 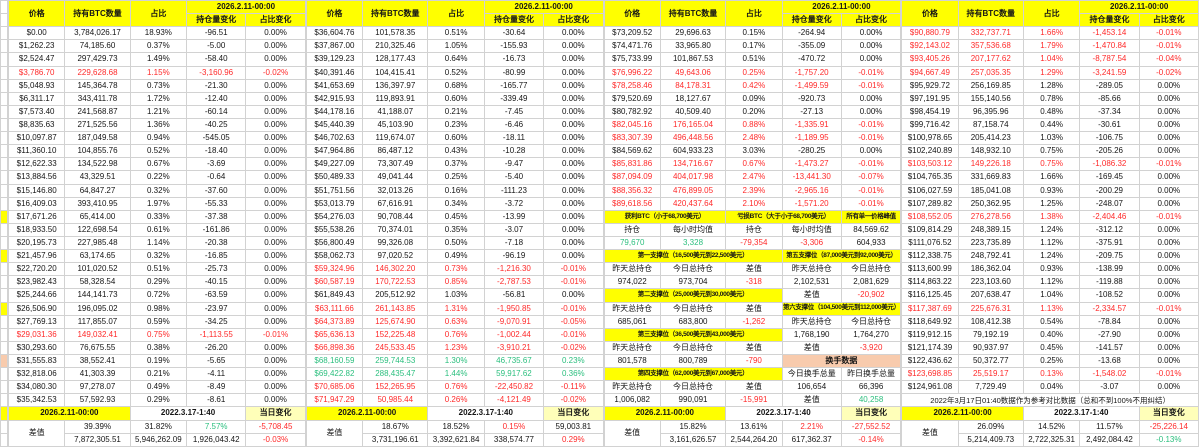 What do you see at coordinates (36, 138) in the screenshot?
I see `price-cell: $10,097.87` at bounding box center [36, 138].